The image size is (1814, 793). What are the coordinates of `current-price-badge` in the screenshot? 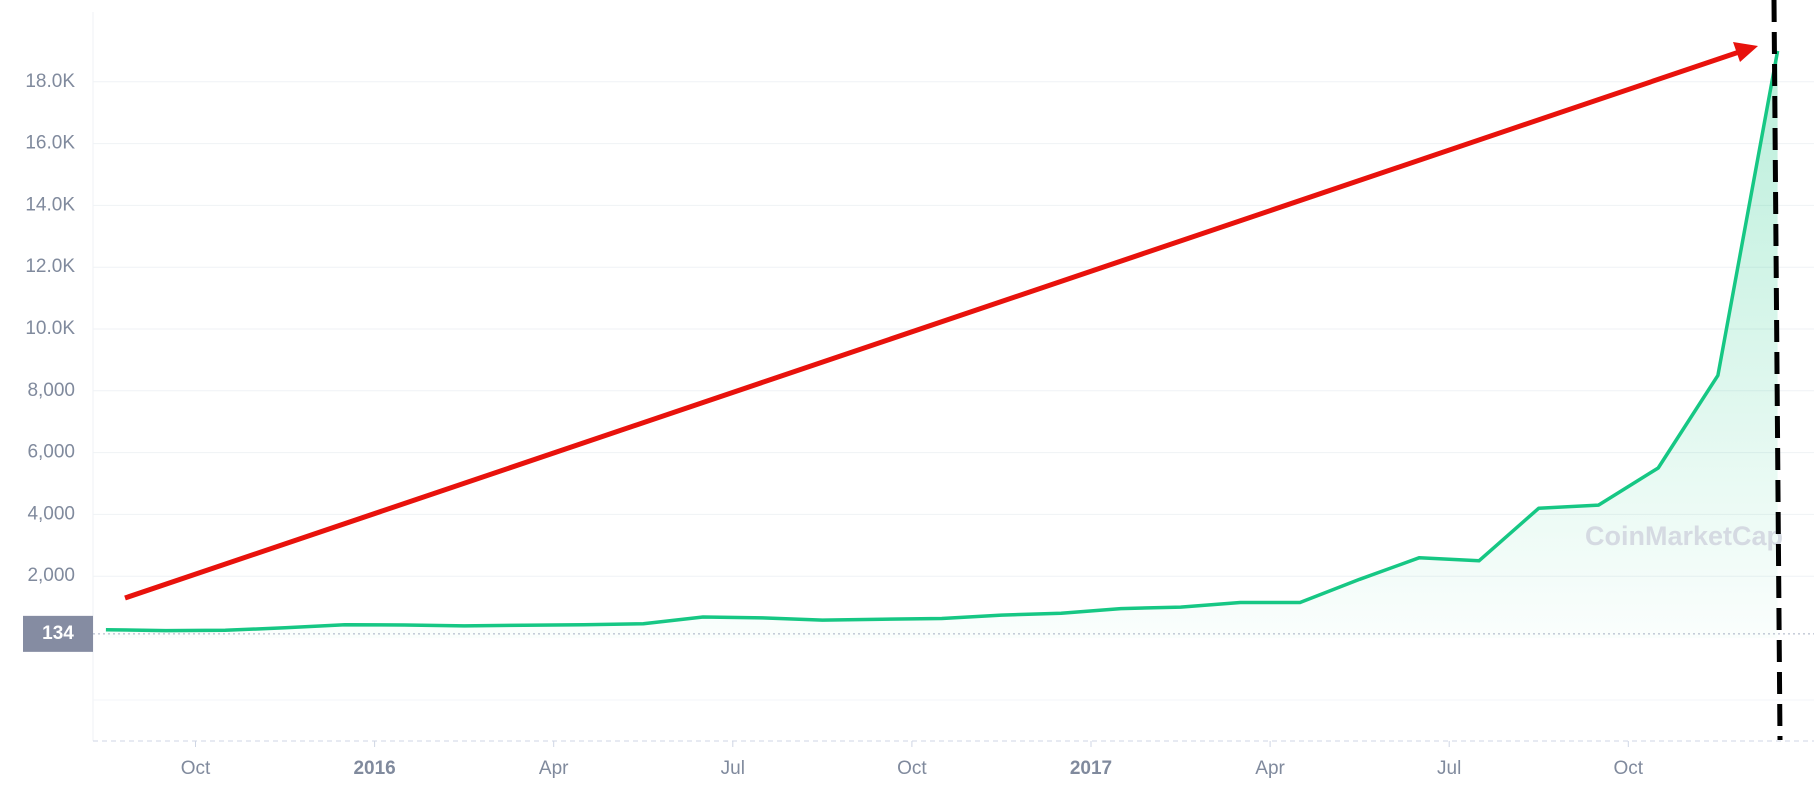 It's located at (58, 633).